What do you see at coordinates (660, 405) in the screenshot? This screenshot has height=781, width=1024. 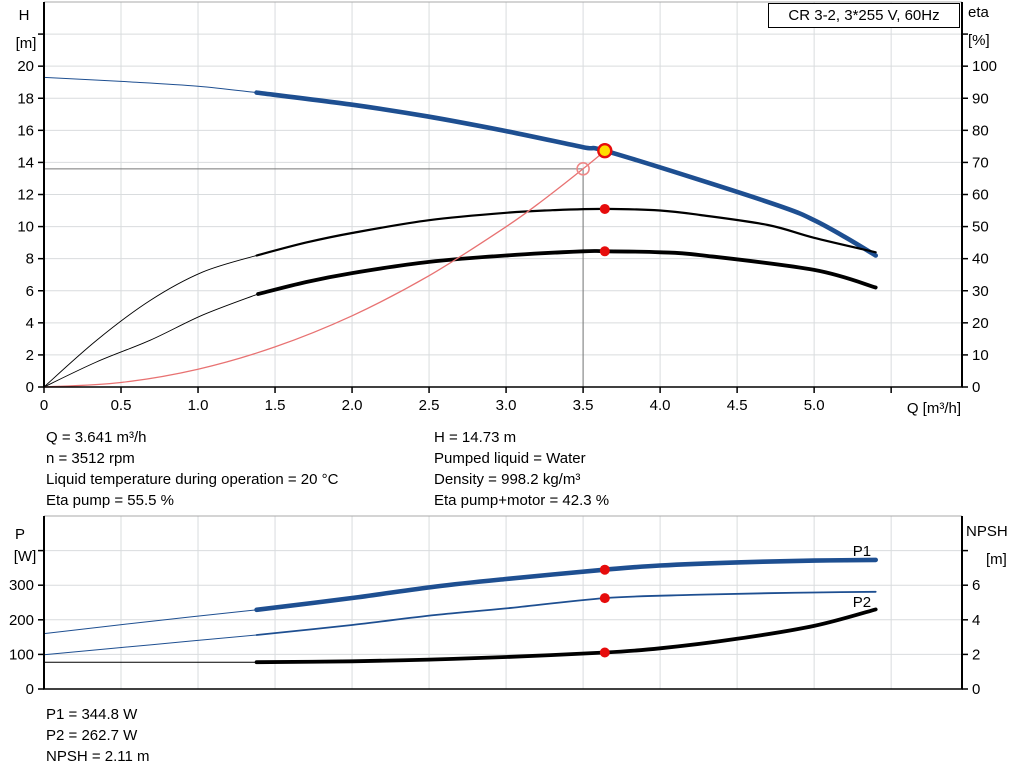 I see `x-tick-label: 4.0` at bounding box center [660, 405].